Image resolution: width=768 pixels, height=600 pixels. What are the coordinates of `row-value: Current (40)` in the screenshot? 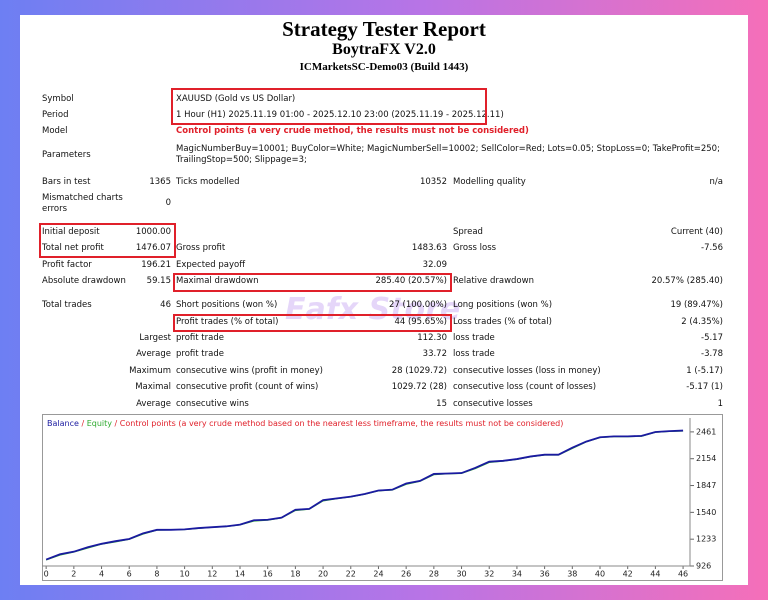 It's located at (696, 232).